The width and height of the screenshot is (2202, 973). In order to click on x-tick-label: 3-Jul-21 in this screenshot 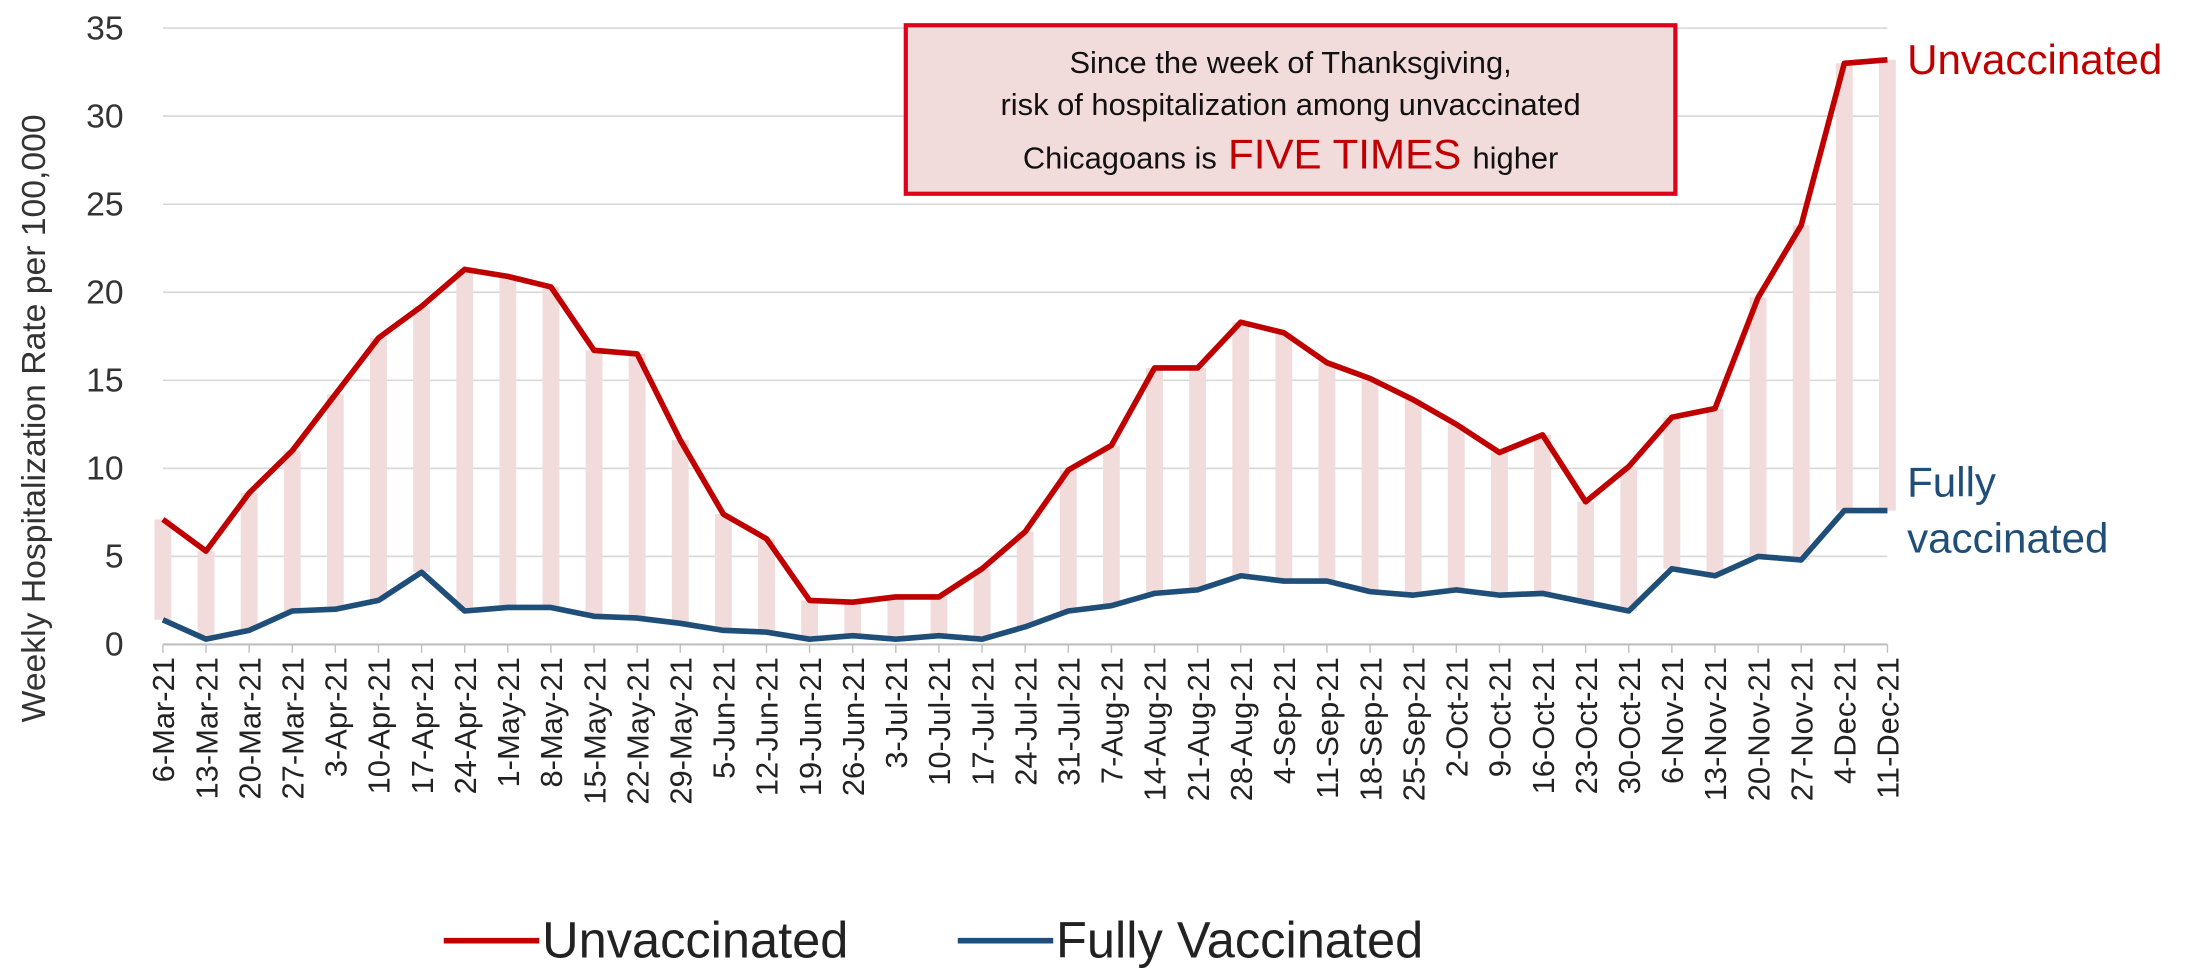, I will do `click(896, 713)`.